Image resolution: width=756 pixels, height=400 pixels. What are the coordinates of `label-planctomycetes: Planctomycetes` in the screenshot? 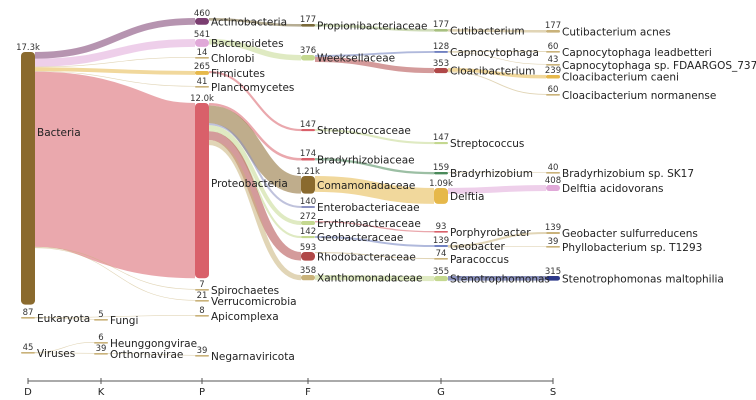 It's located at (252, 88).